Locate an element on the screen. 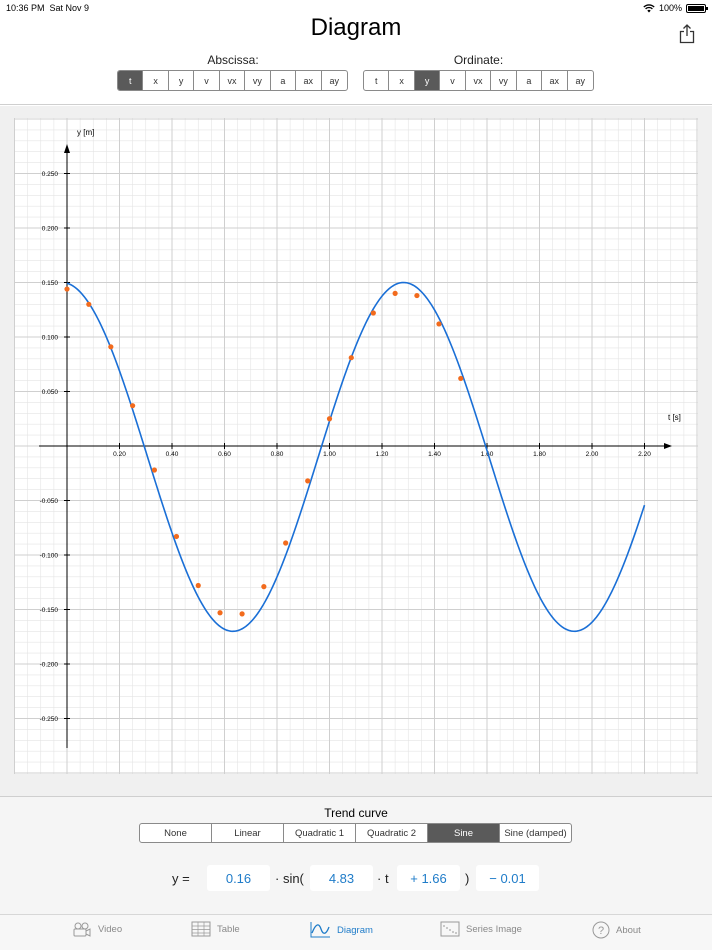  abscissa-option-x: x is located at coordinates (156, 80).